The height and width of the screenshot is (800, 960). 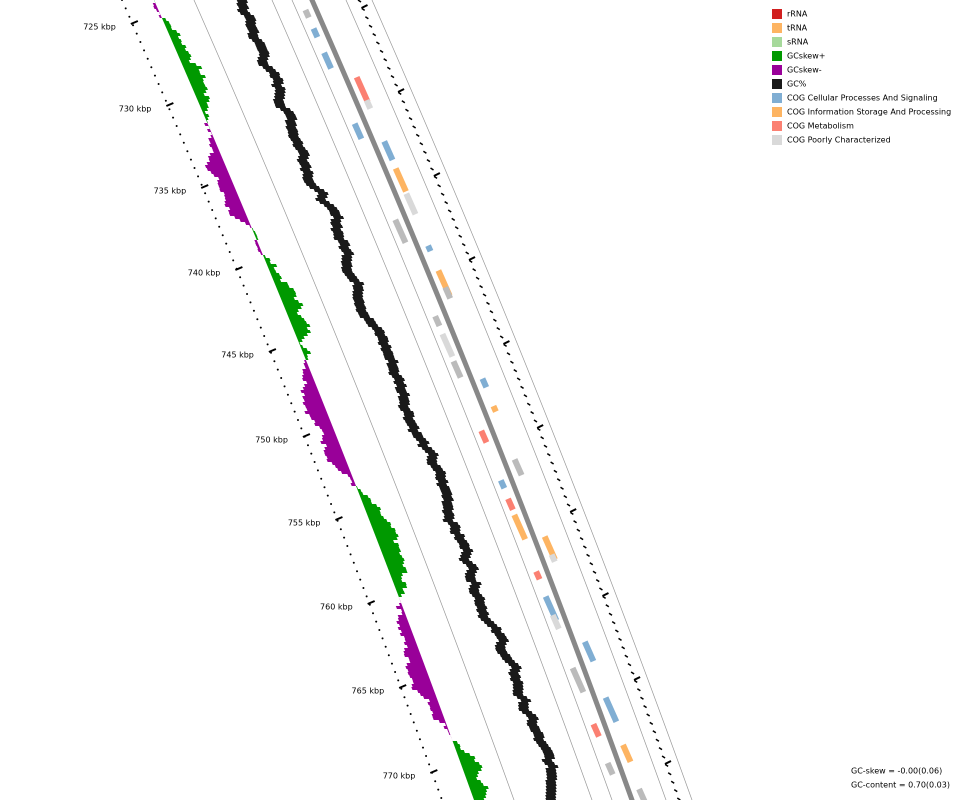 I want to click on legend-label: sRNA, so click(x=798, y=42).